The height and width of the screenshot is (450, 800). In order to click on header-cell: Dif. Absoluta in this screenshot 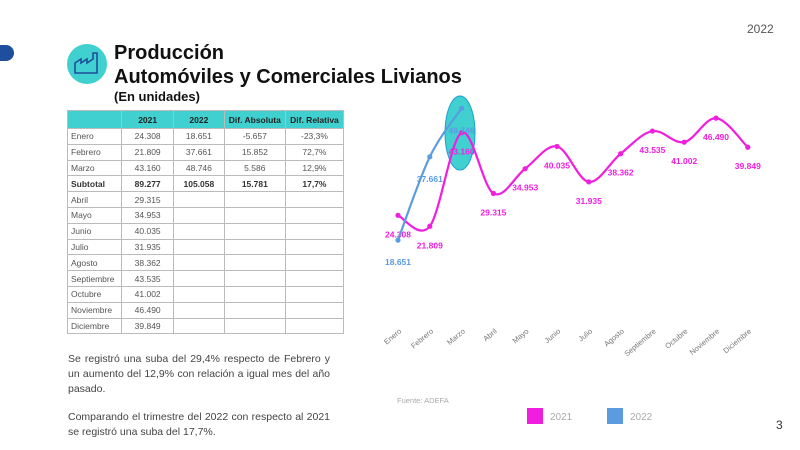, I will do `click(254, 119)`.